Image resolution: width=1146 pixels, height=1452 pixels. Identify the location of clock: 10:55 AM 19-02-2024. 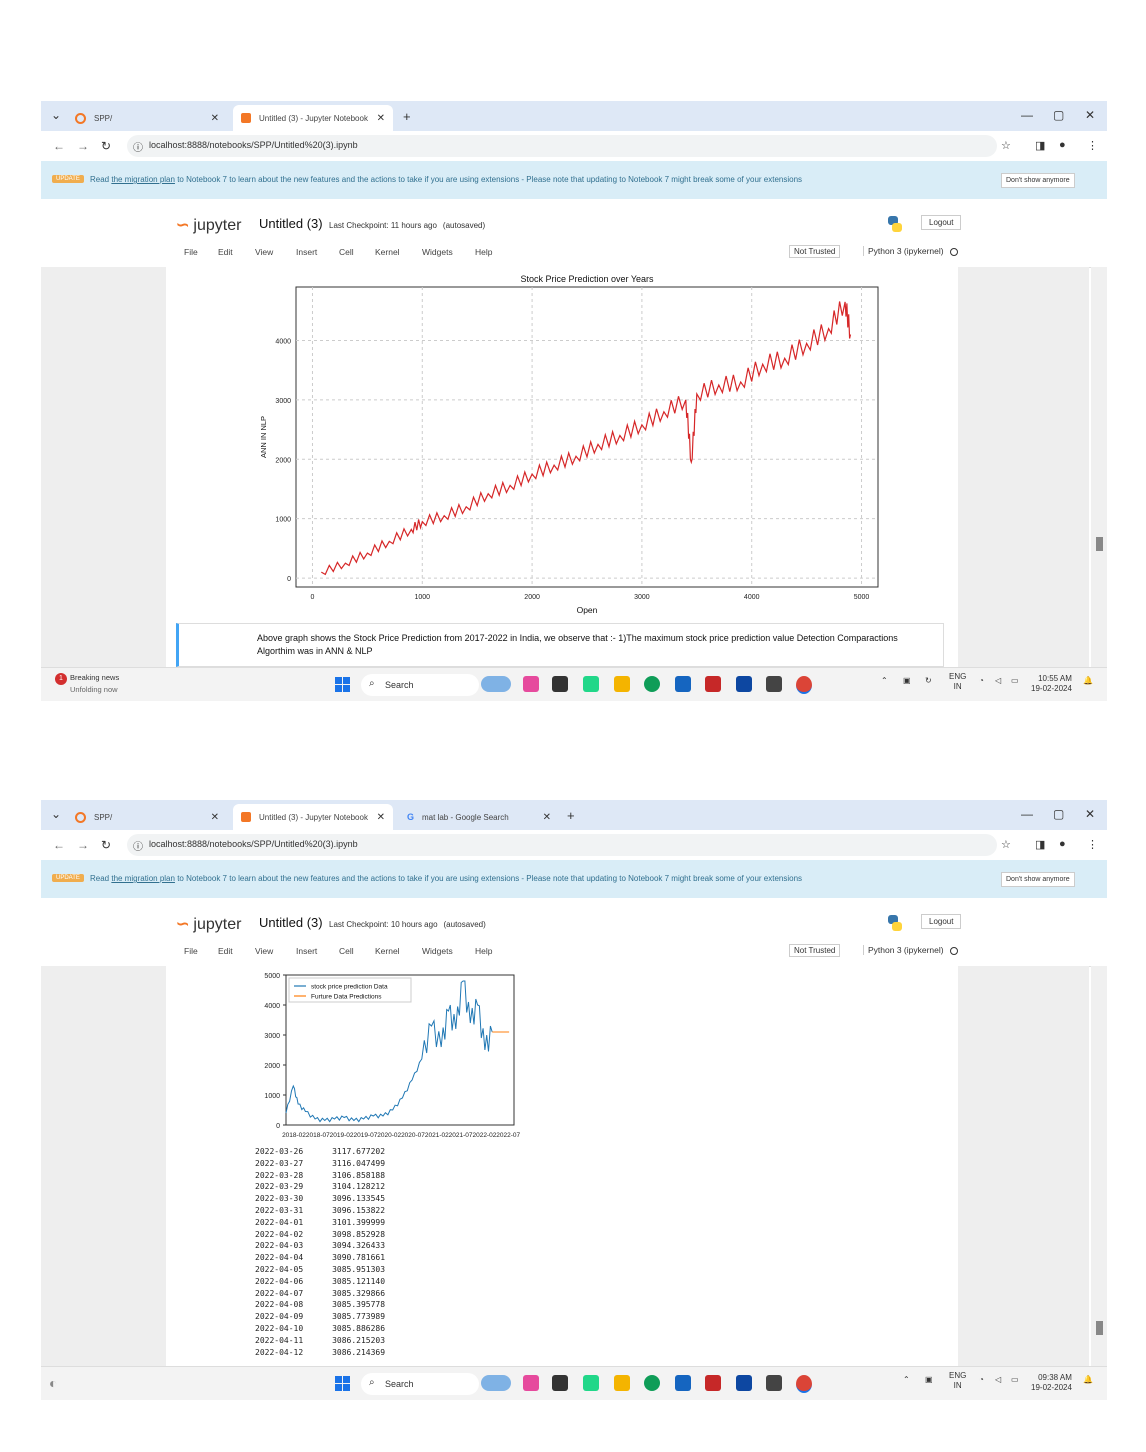
(1051, 684).